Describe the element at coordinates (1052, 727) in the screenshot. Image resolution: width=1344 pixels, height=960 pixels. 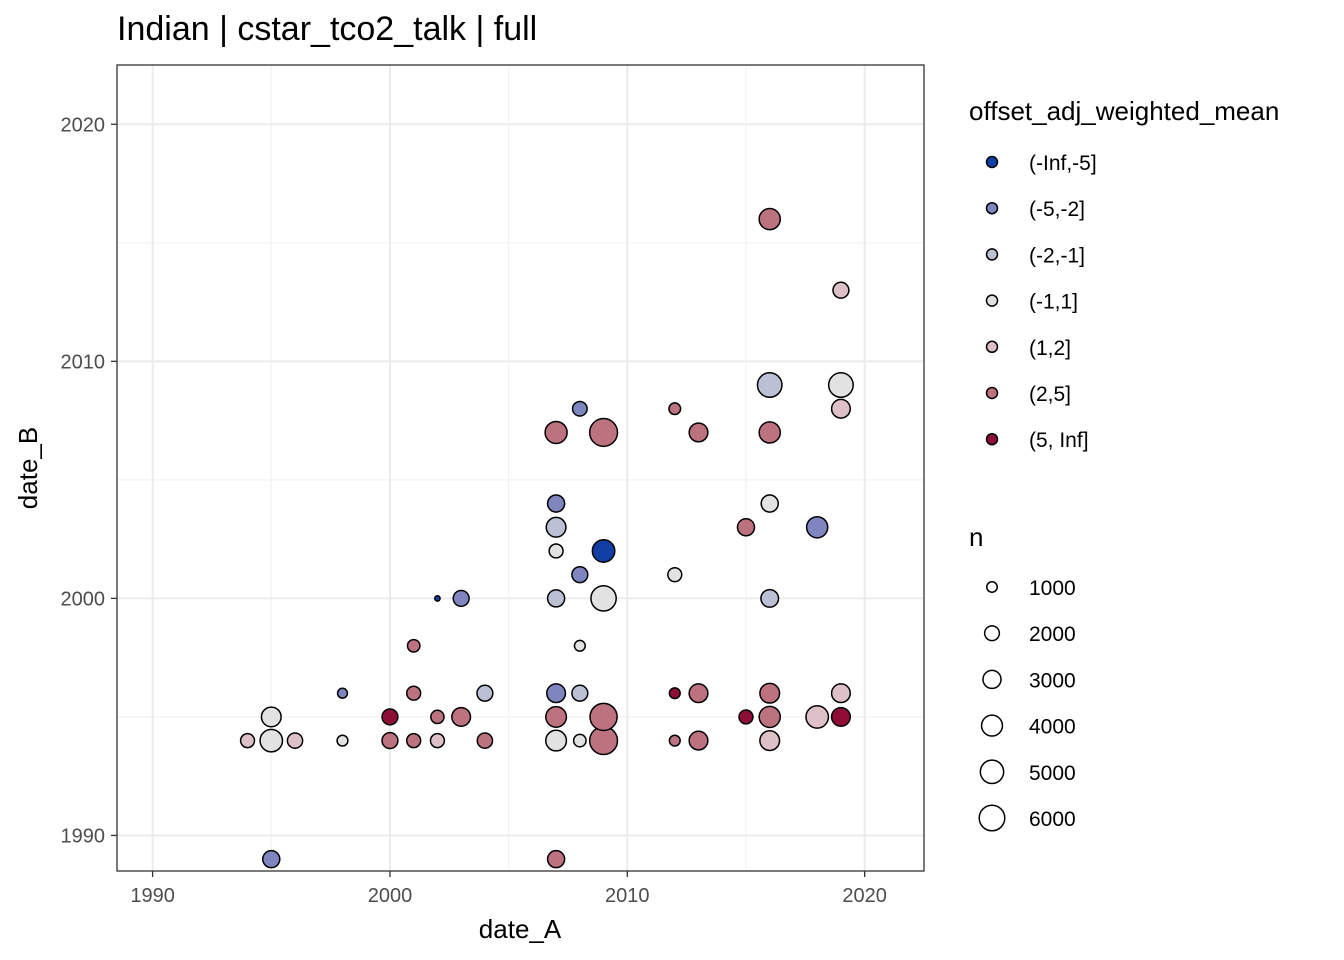
I see `size-legend-label: 4000` at that location.